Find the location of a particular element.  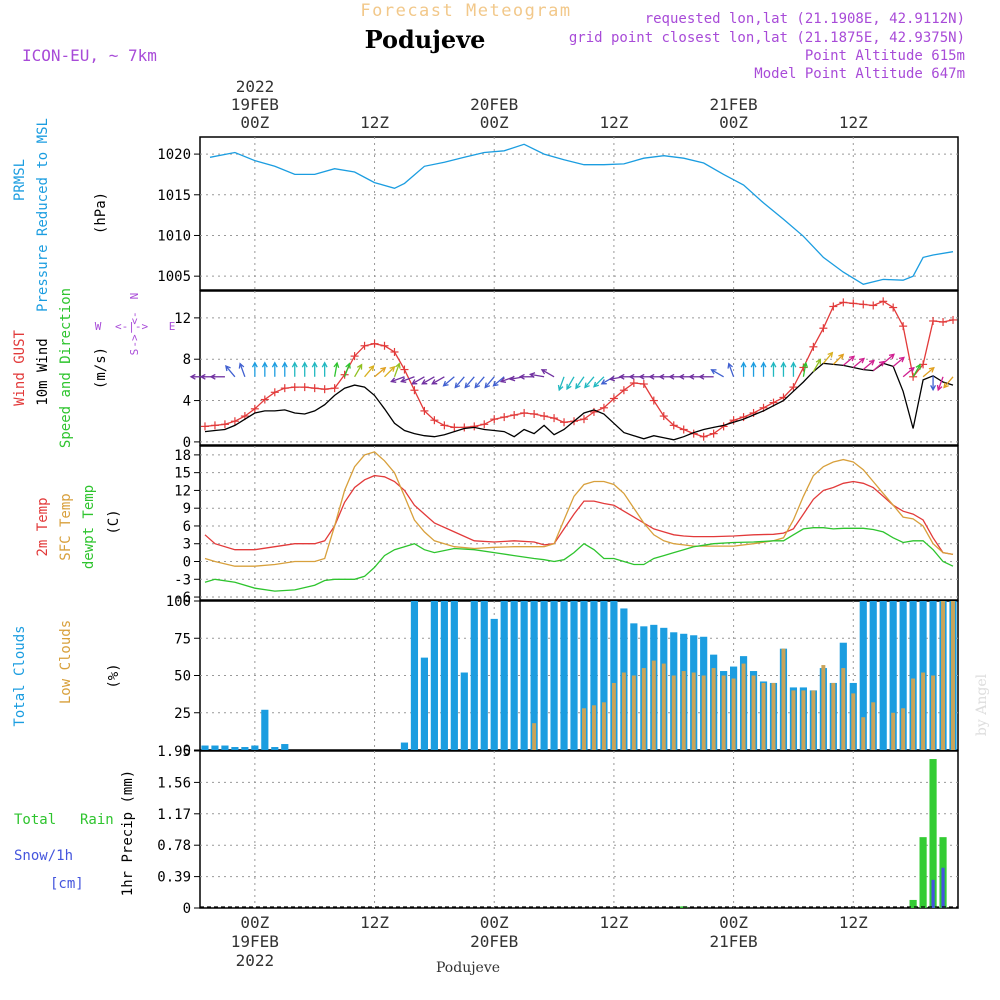

pressure-frame is located at coordinates (579, 213).